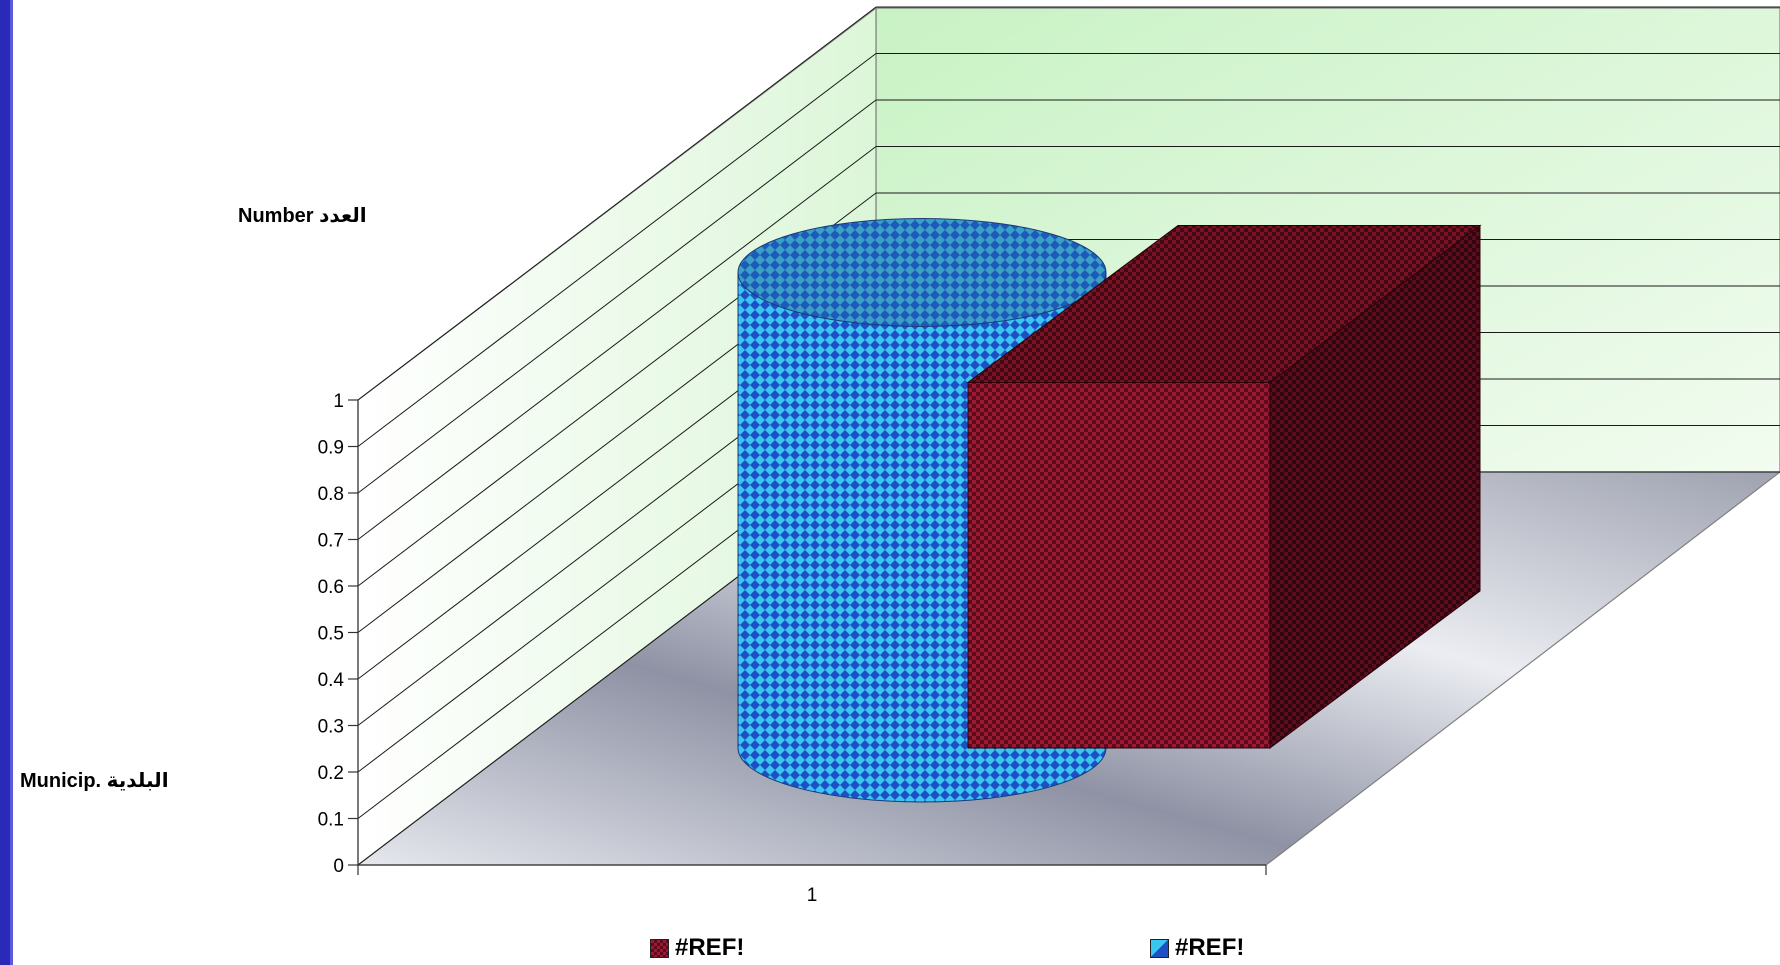  What do you see at coordinates (331, 680) in the screenshot?
I see `y-tick-label-4: 0.4` at bounding box center [331, 680].